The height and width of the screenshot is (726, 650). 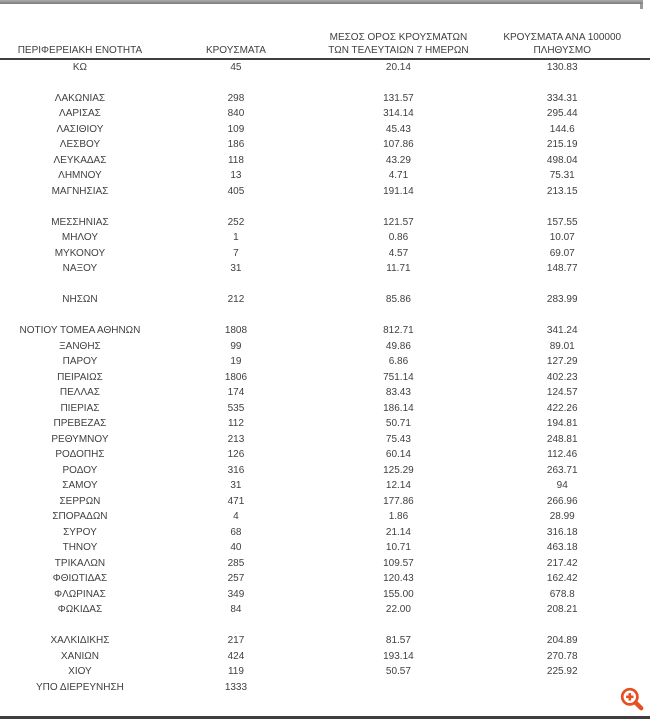 I want to click on table-row: ΤΡΙΚΑΛΩΝ 285 109.57 217.42, so click(x=325, y=564).